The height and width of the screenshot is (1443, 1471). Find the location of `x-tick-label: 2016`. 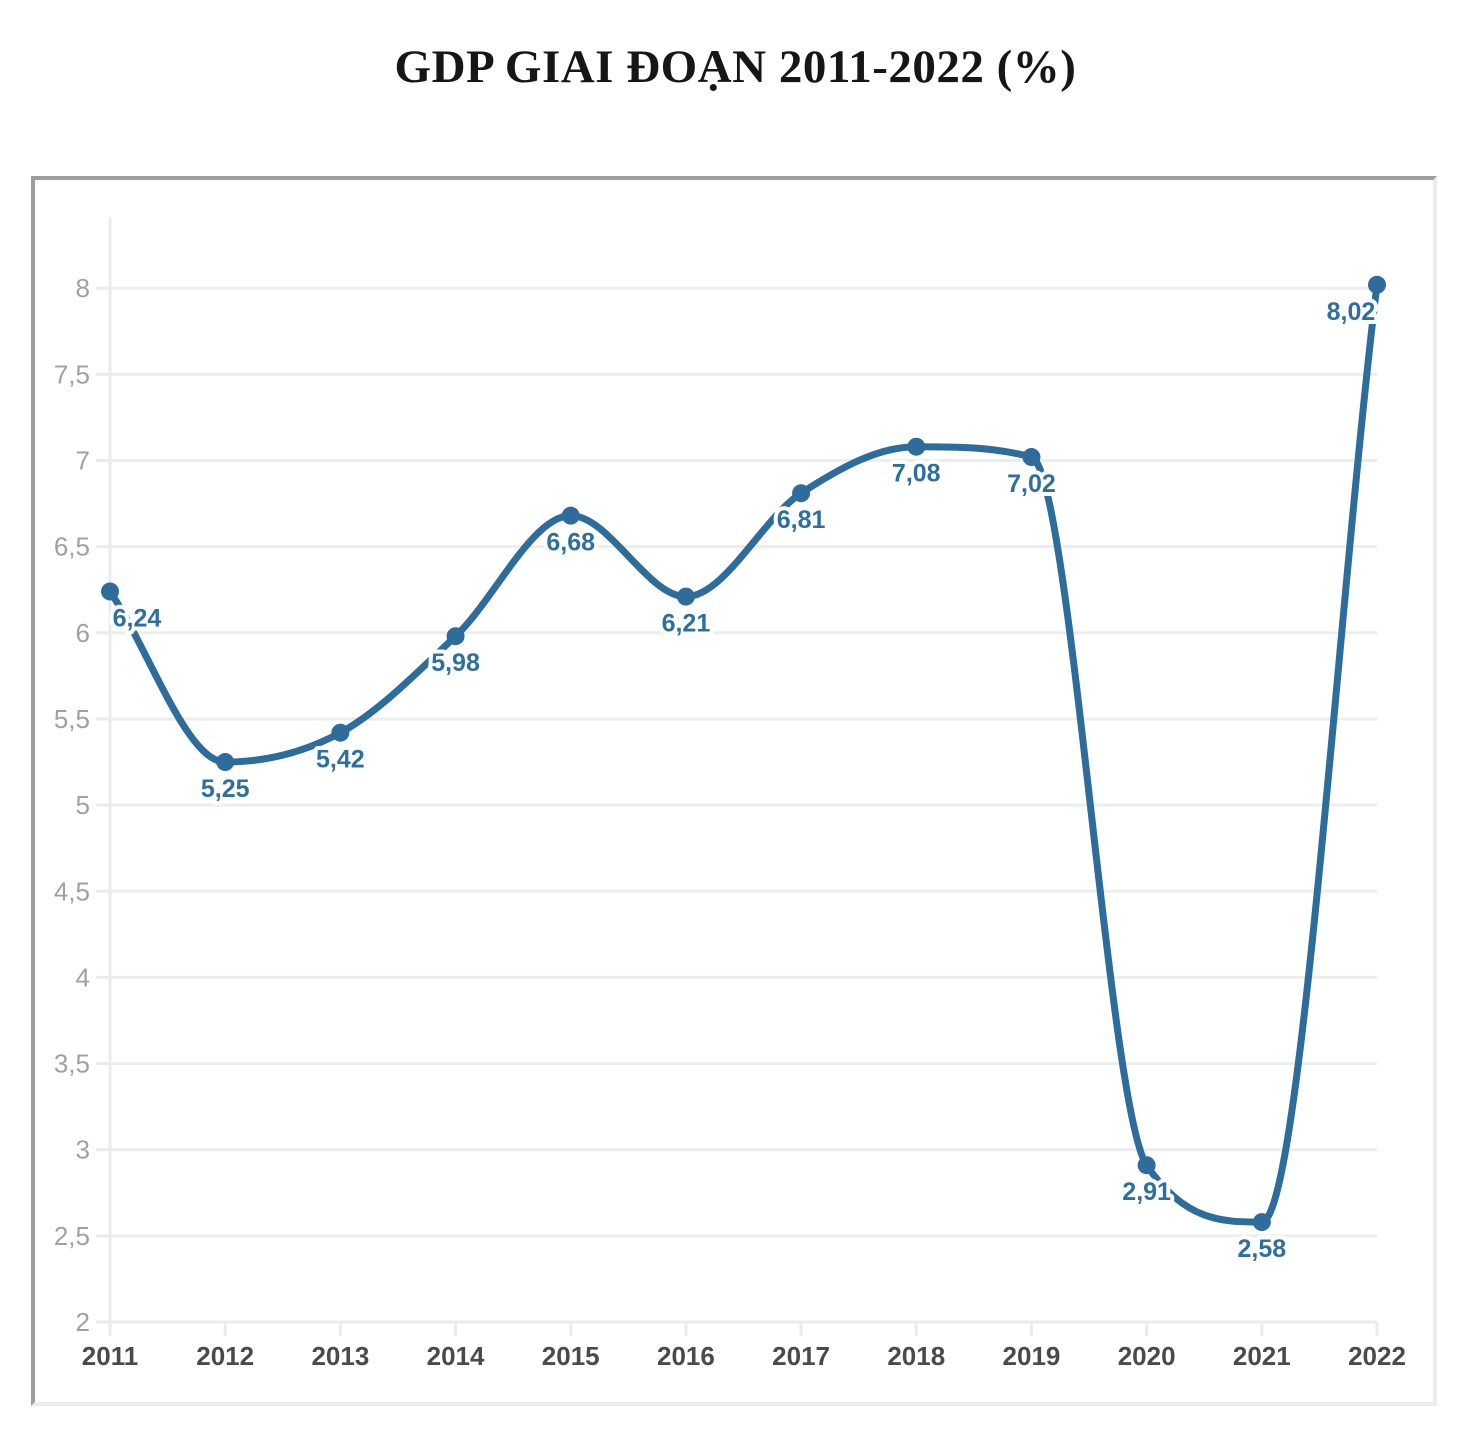

x-tick-label: 2016 is located at coordinates (686, 1356).